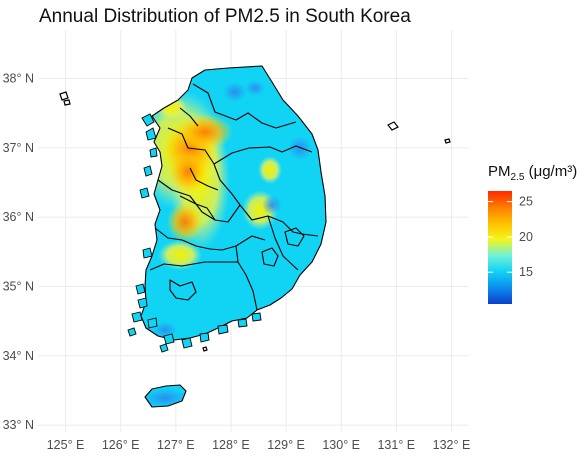 This screenshot has height=464, width=587. I want to click on x-tick-label: 126° E, so click(121, 445).